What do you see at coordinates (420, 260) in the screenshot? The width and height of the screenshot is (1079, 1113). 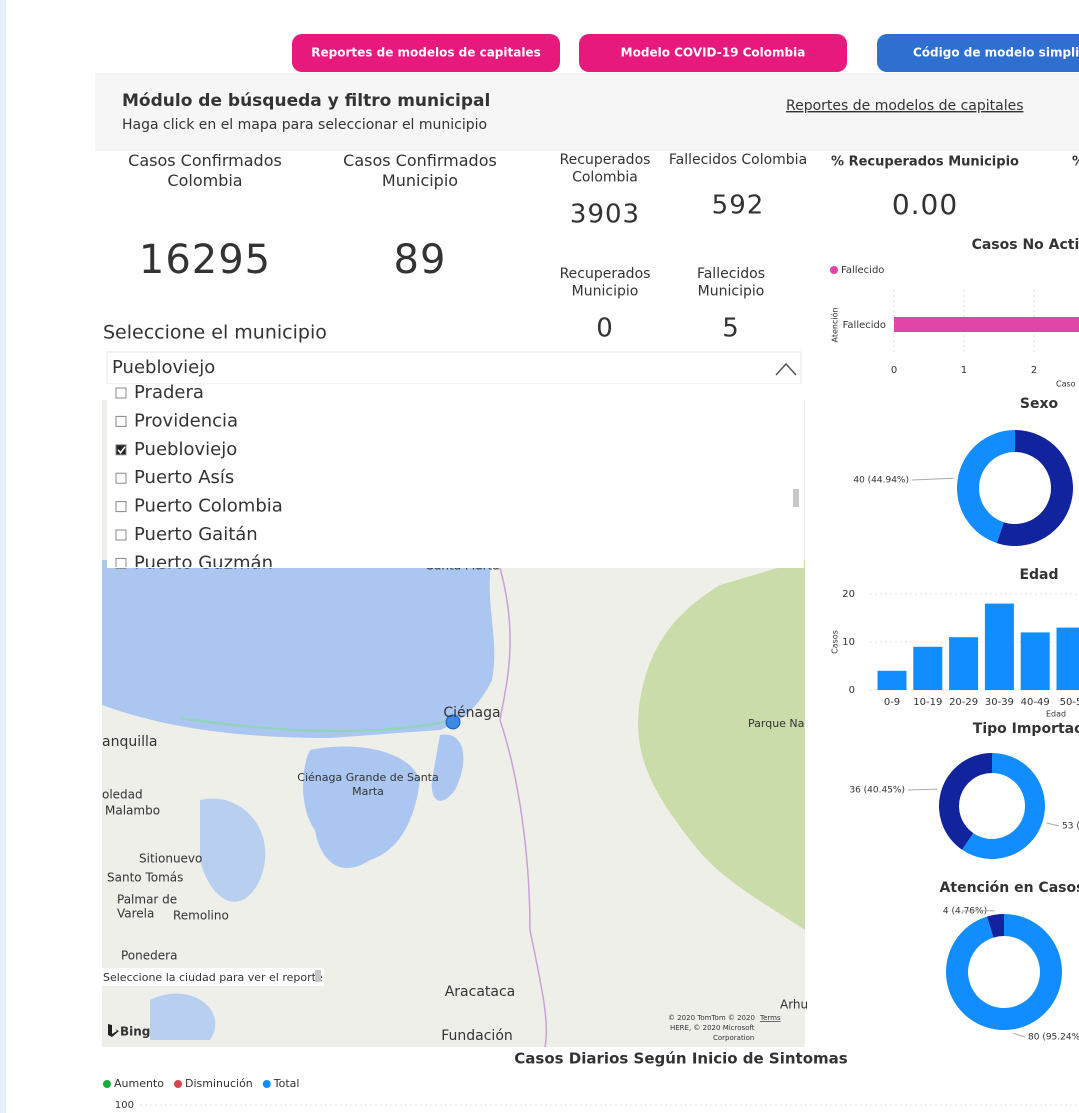 I see `kpi-value: 89` at bounding box center [420, 260].